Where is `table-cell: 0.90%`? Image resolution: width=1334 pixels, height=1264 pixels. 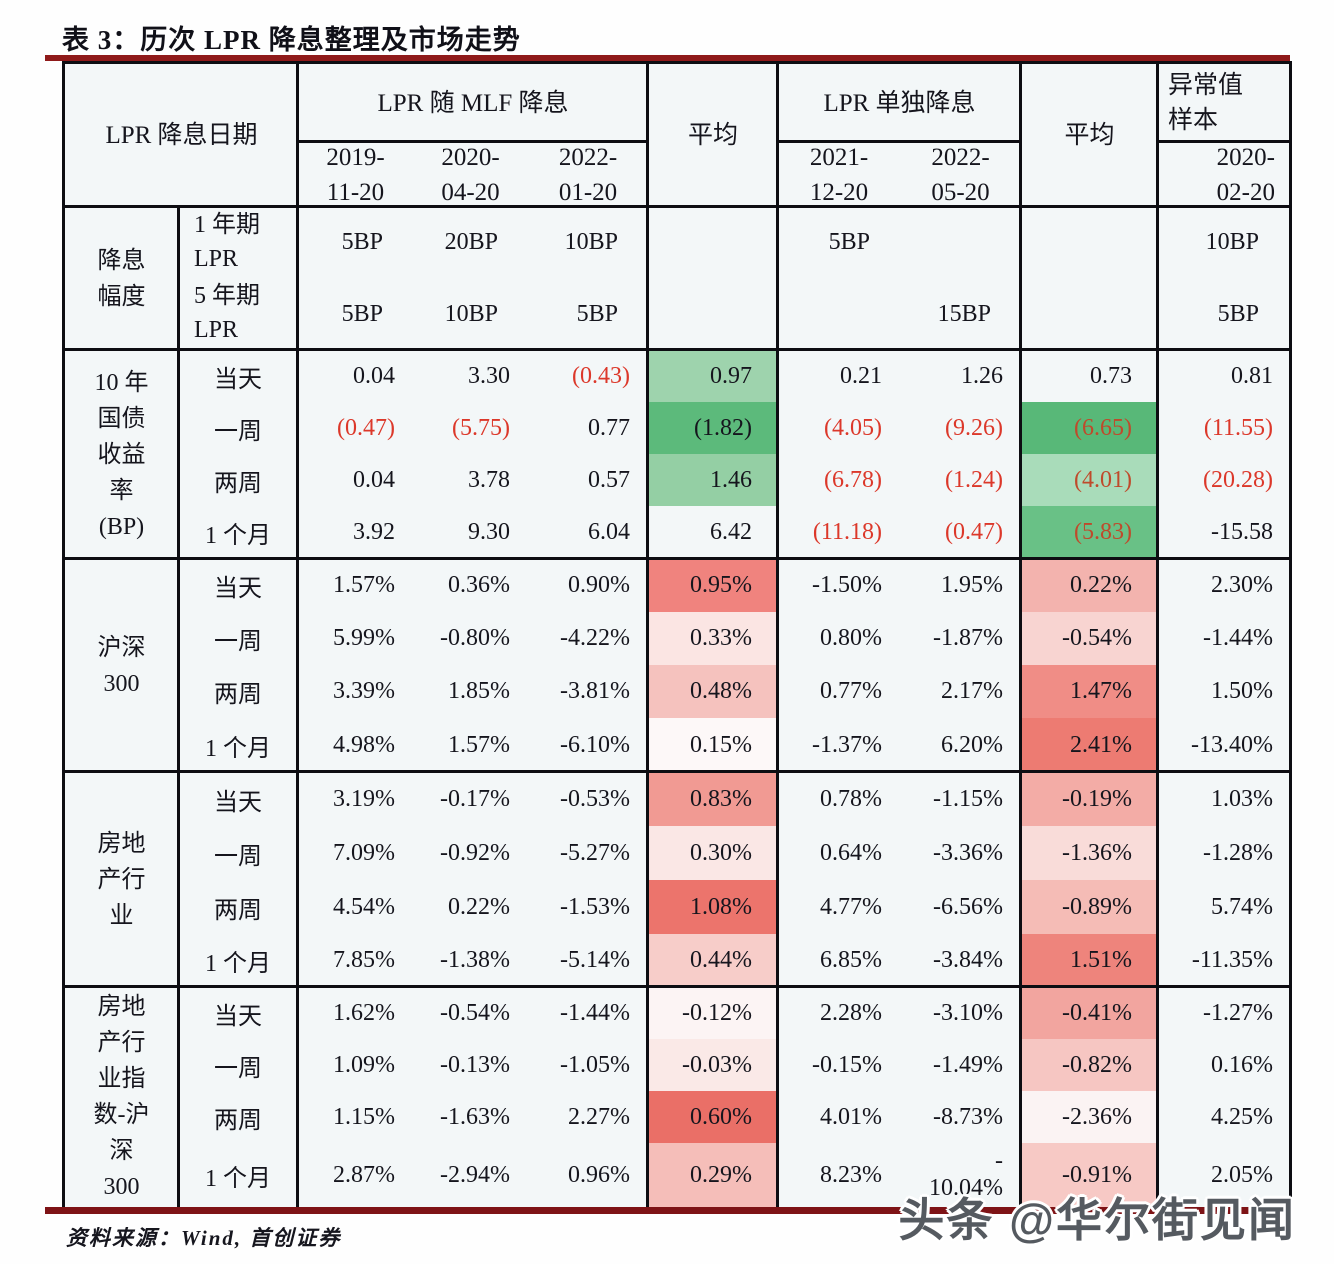 table-cell: 0.90% is located at coordinates (599, 585).